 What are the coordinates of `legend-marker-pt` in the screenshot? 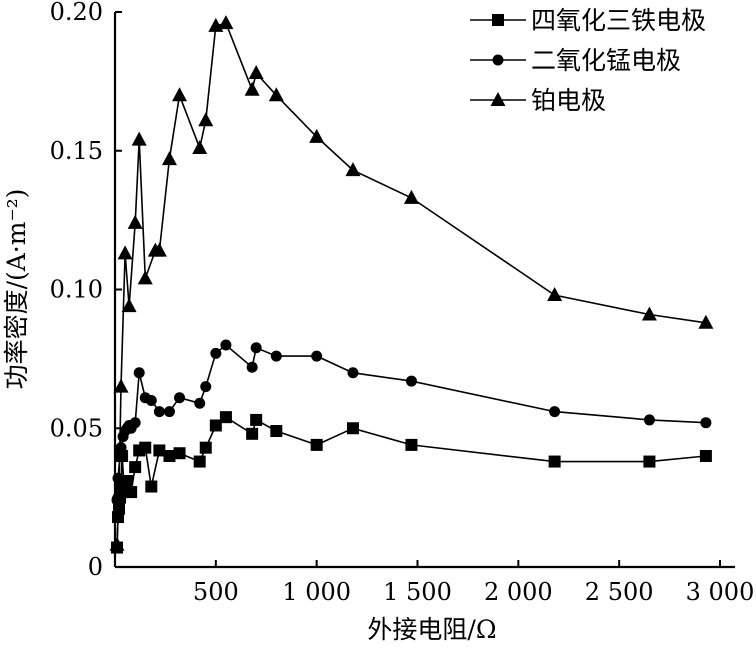 It's located at (498, 99).